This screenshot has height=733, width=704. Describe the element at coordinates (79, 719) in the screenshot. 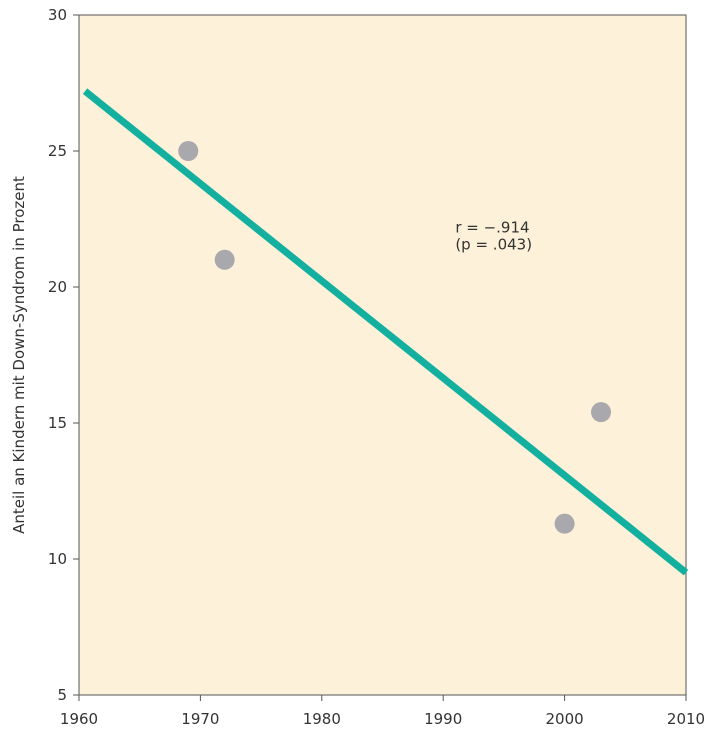

I see `x-tick-label: 1960` at that location.